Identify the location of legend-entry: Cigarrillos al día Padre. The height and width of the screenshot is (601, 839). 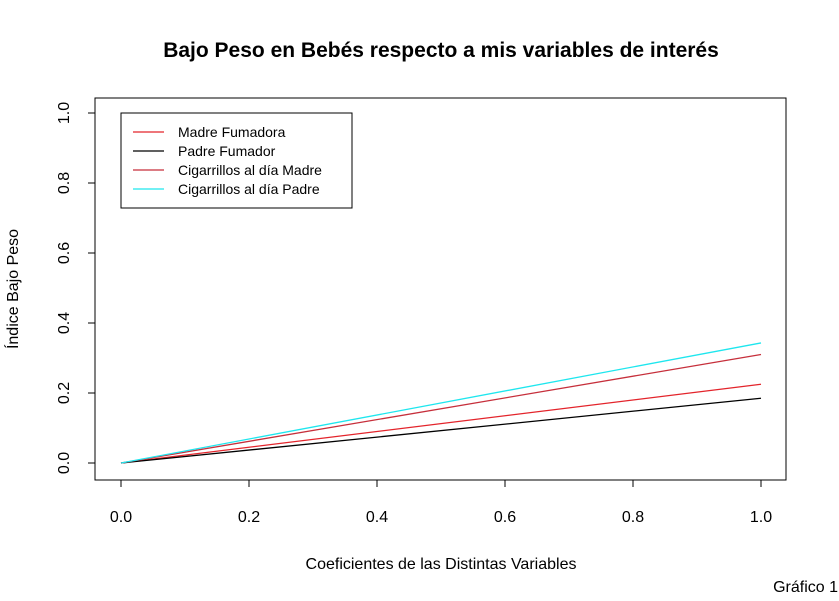
(249, 189).